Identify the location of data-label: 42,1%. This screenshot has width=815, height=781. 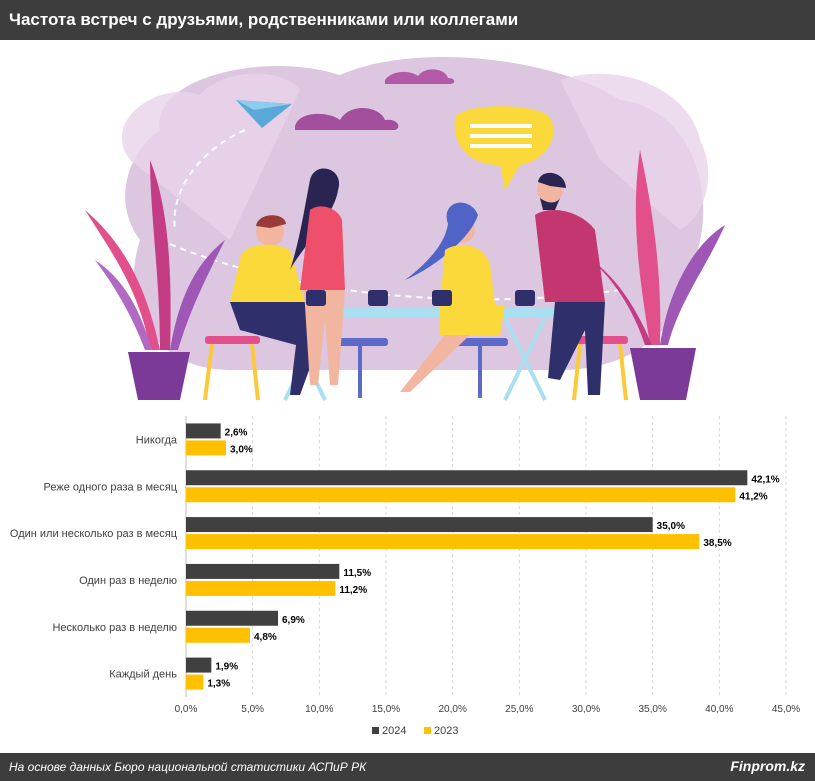
(765, 479).